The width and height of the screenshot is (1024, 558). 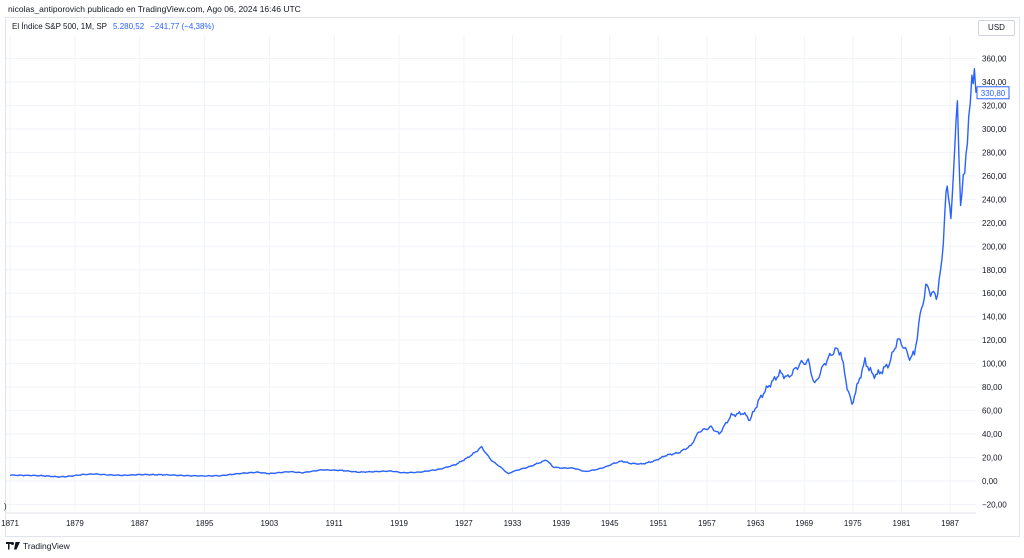 I want to click on y-tick-label: 0,00, so click(x=990, y=481).